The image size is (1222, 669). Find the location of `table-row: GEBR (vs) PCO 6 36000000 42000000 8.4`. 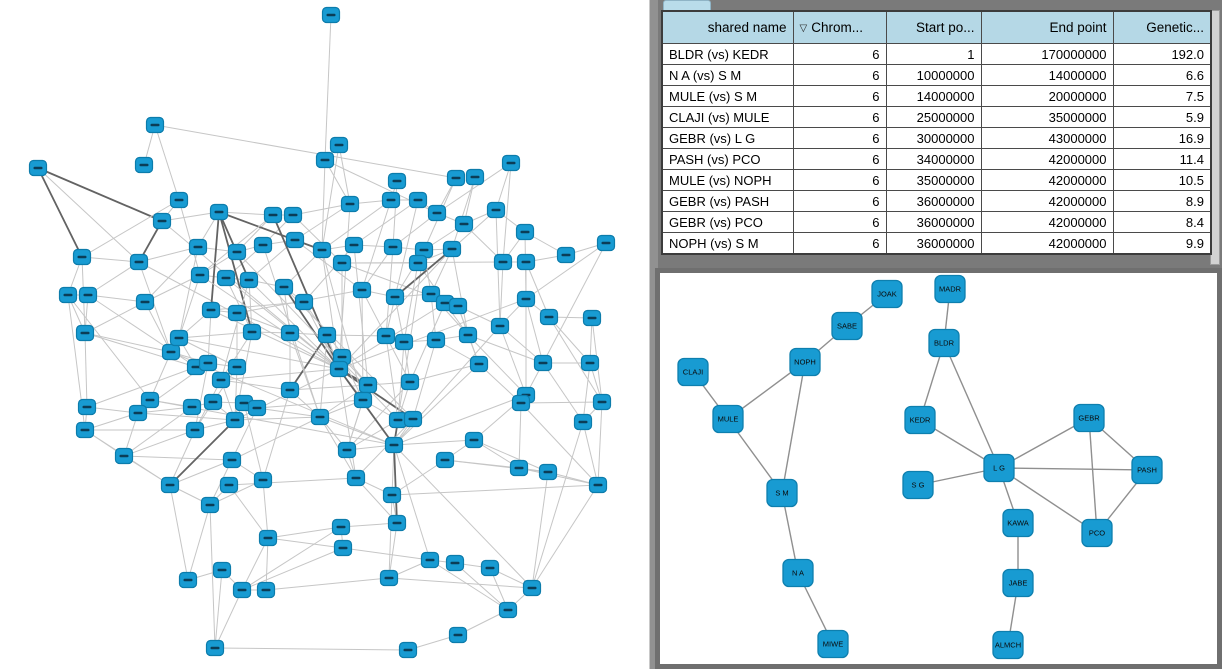

table-row: GEBR (vs) PCO 6 36000000 42000000 8.4 is located at coordinates (936, 222).